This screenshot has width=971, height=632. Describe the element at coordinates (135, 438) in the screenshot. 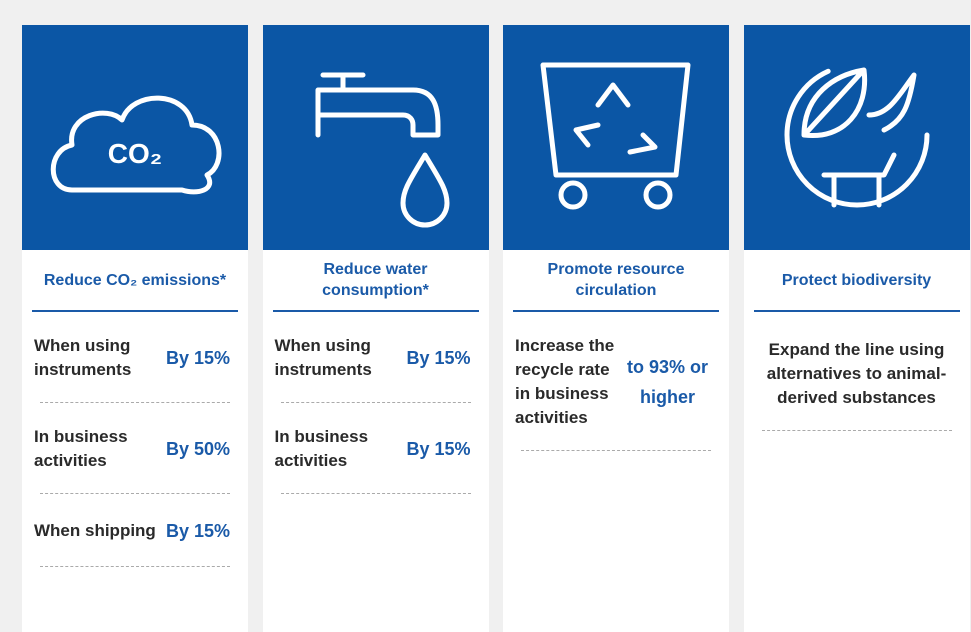

I see `item: In business activities By 50%` at that location.